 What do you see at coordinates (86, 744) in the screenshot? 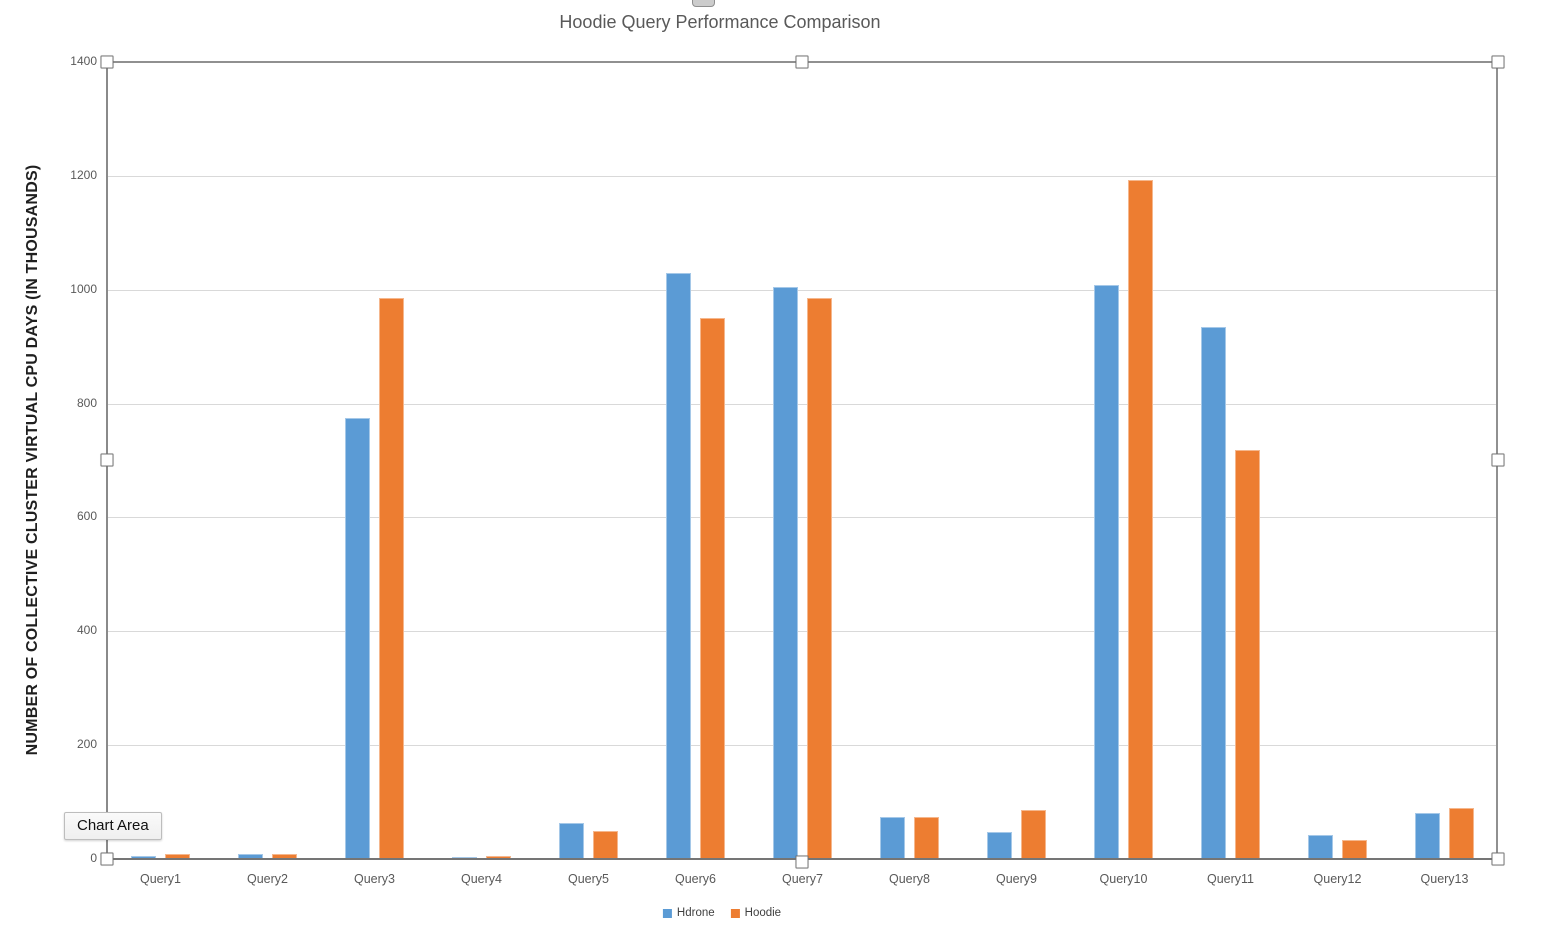
I see `y-tick-label: 200` at bounding box center [86, 744].